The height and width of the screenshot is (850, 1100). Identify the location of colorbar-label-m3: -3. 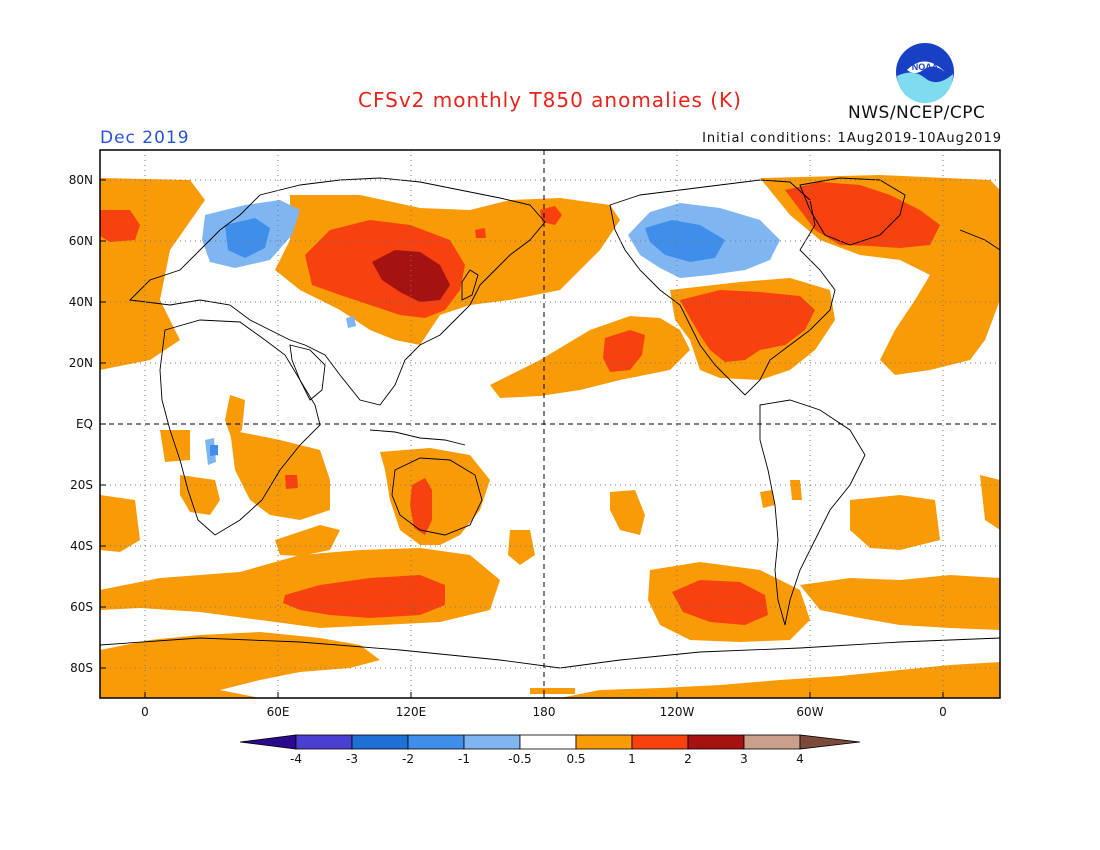
(352, 759).